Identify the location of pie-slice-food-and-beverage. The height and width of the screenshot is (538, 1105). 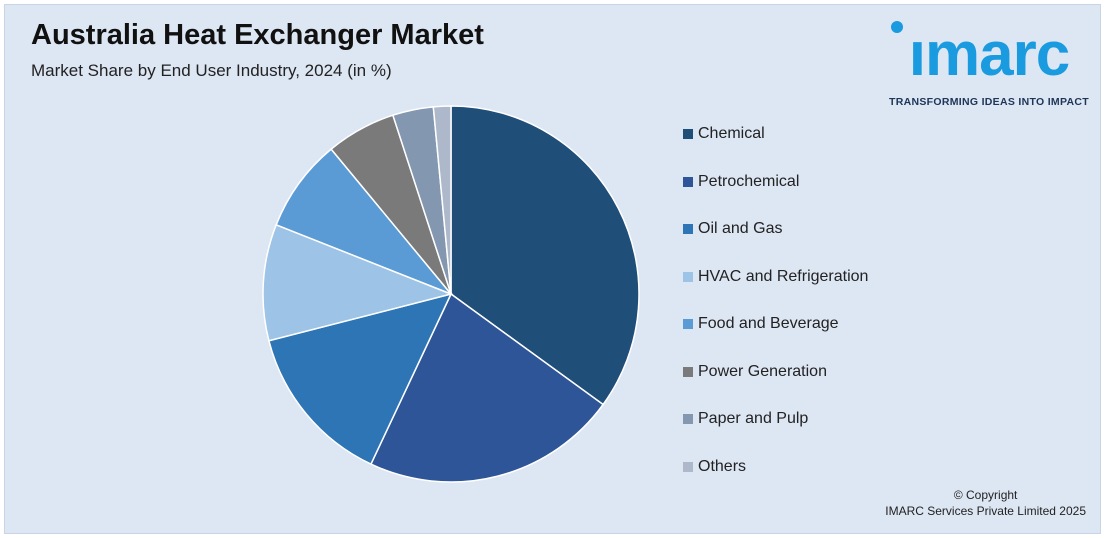
(363, 221).